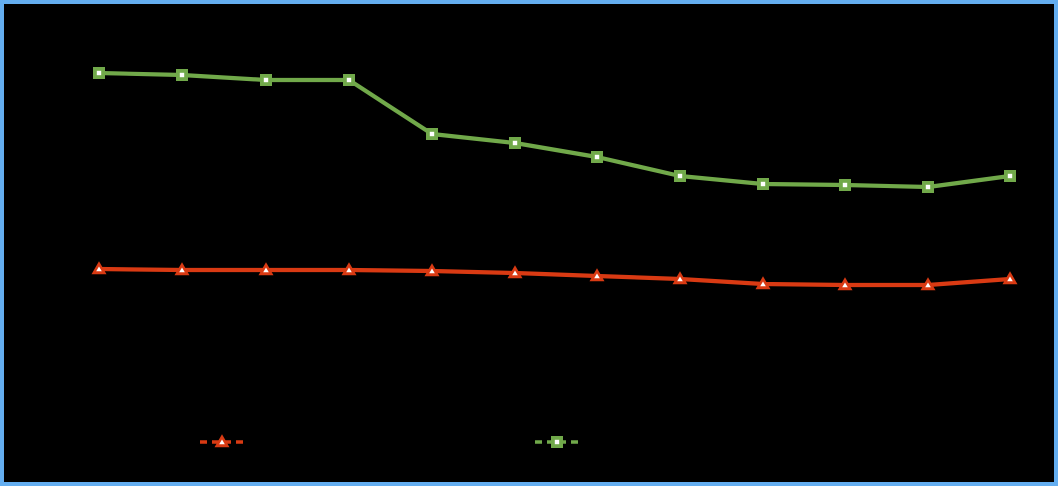  I want to click on series-1-series-red, so click(554, 276).